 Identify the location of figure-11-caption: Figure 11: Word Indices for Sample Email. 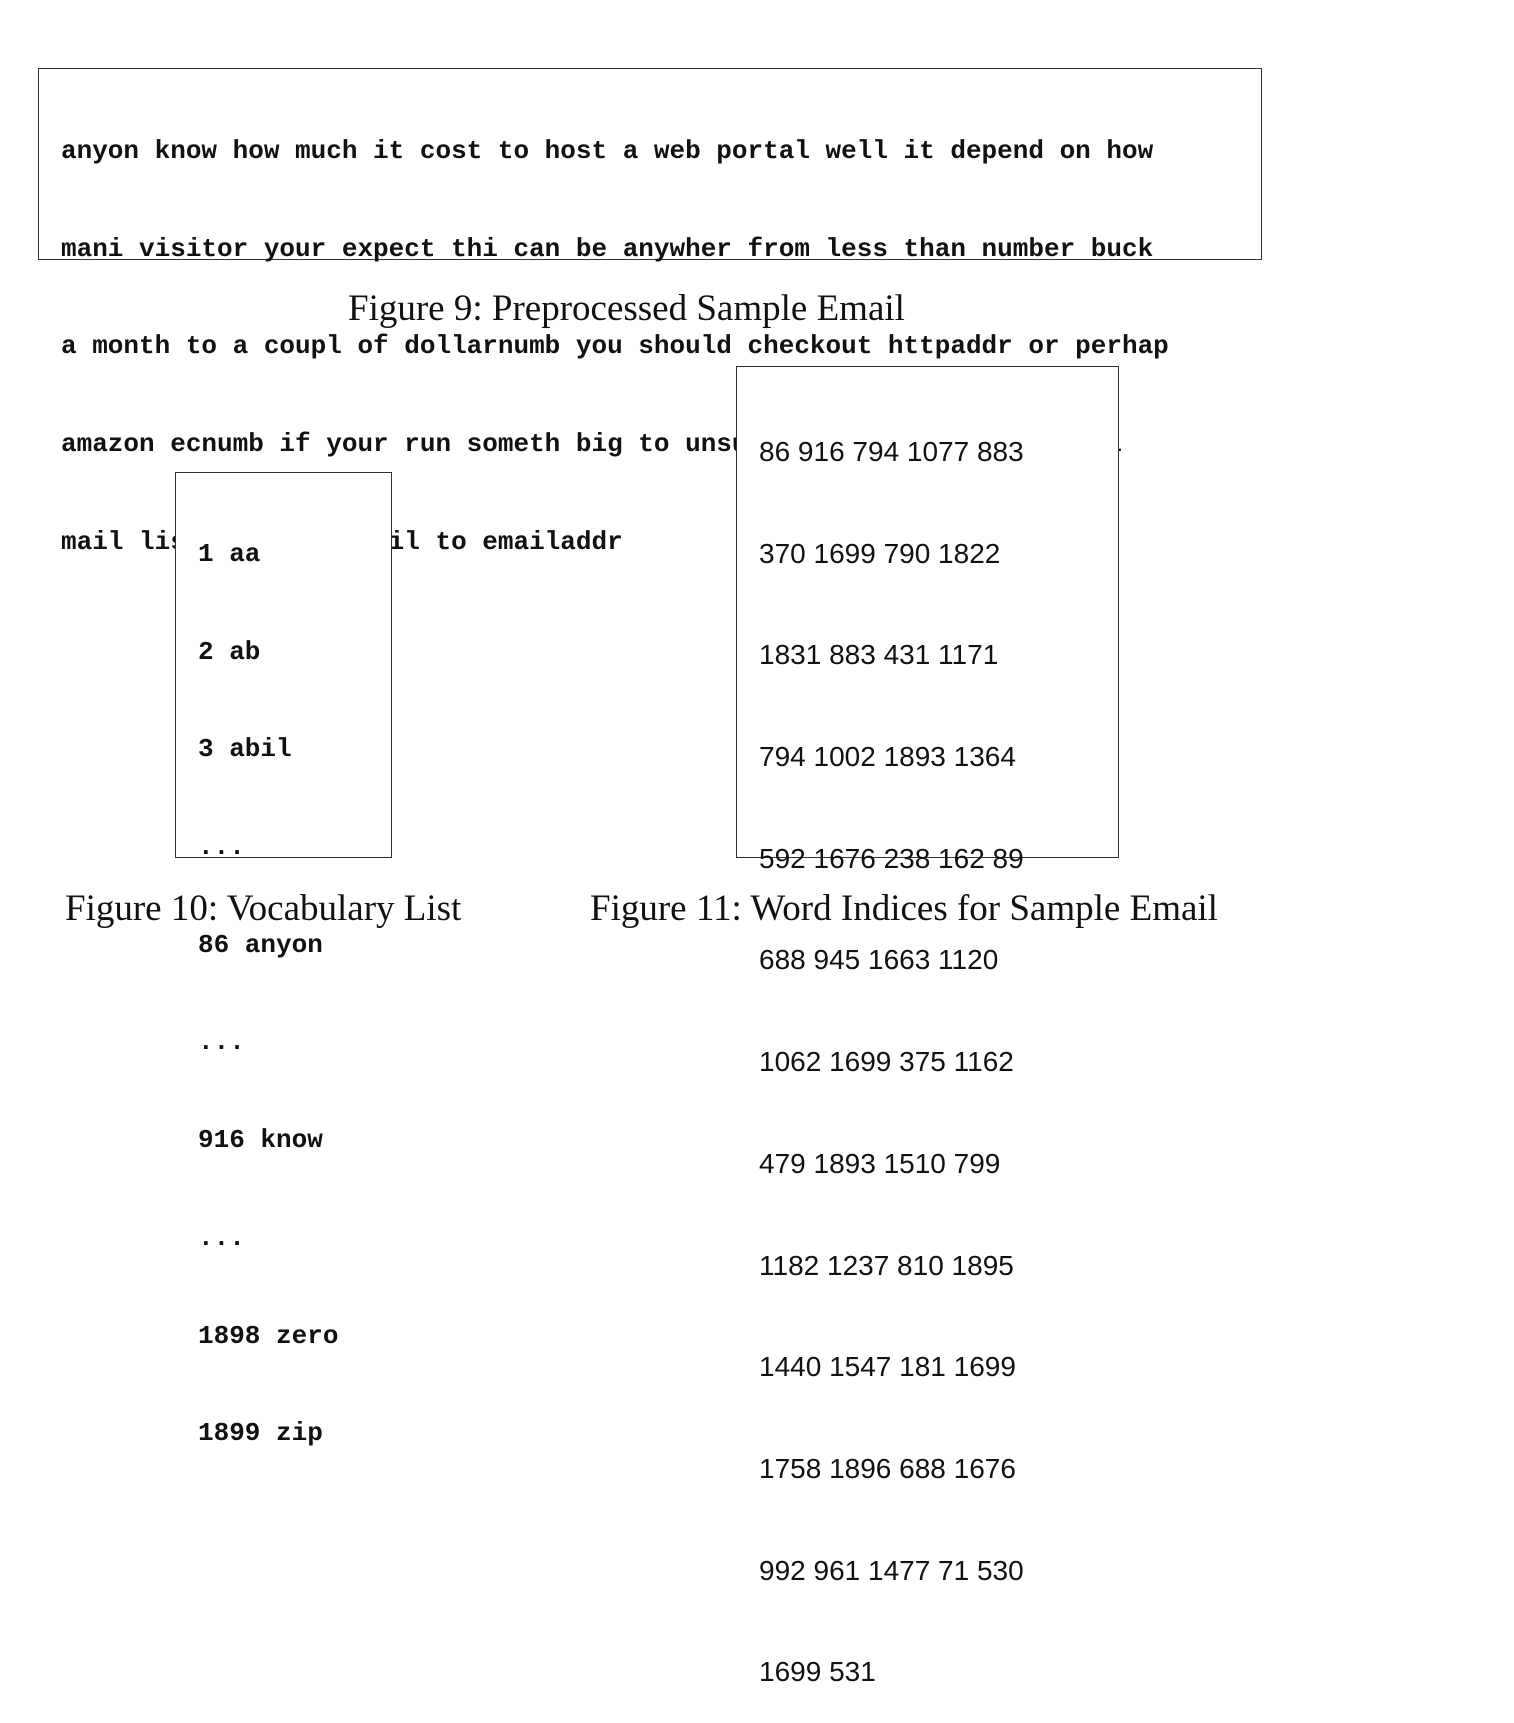
(904, 908).